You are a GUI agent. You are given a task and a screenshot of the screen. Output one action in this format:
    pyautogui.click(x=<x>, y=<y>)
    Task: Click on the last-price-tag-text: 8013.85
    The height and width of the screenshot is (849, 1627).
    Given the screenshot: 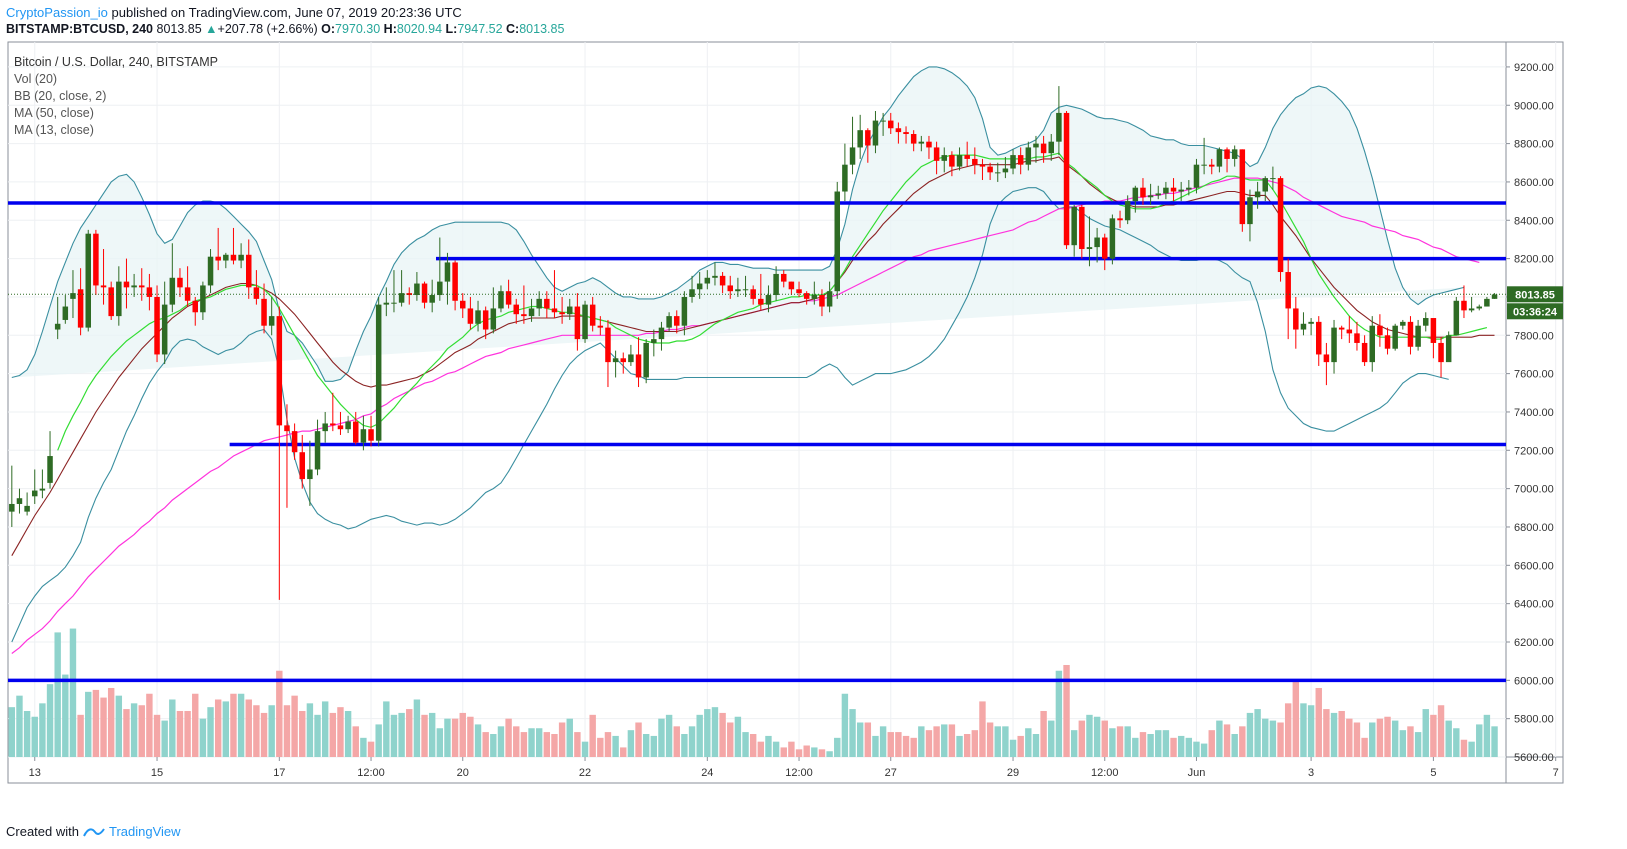 What is the action you would take?
    pyautogui.click(x=1535, y=295)
    